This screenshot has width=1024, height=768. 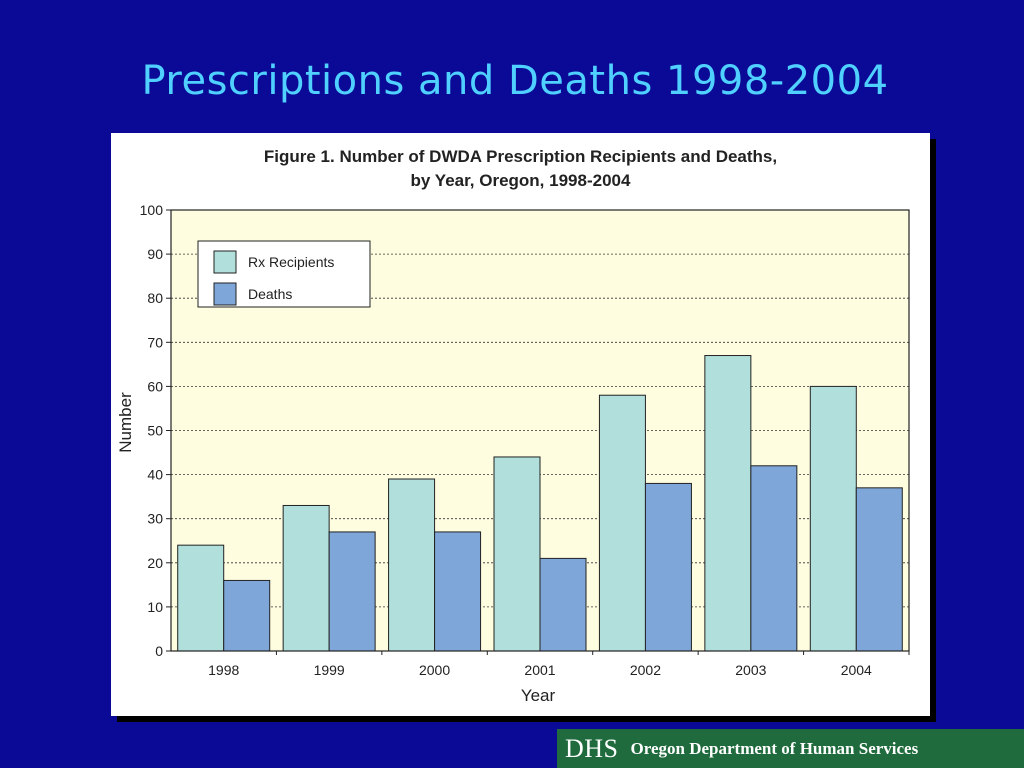 What do you see at coordinates (155, 254) in the screenshot?
I see `y-tick-label: 90` at bounding box center [155, 254].